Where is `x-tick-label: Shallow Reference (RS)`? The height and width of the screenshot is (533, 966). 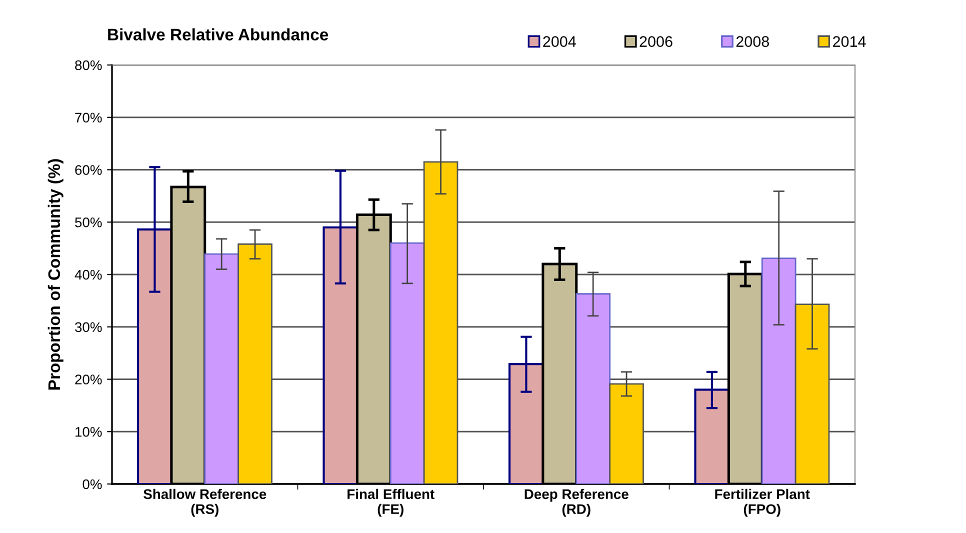 x-tick-label: Shallow Reference (RS) is located at coordinates (205, 502).